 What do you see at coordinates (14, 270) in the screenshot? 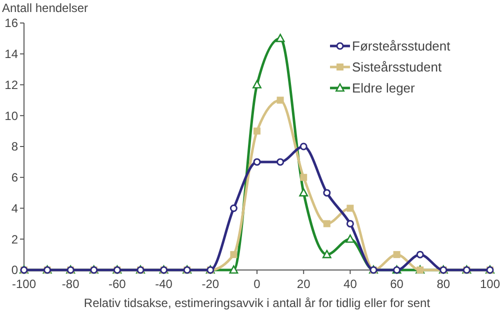
I see `y-tick-label: 0` at bounding box center [14, 270].